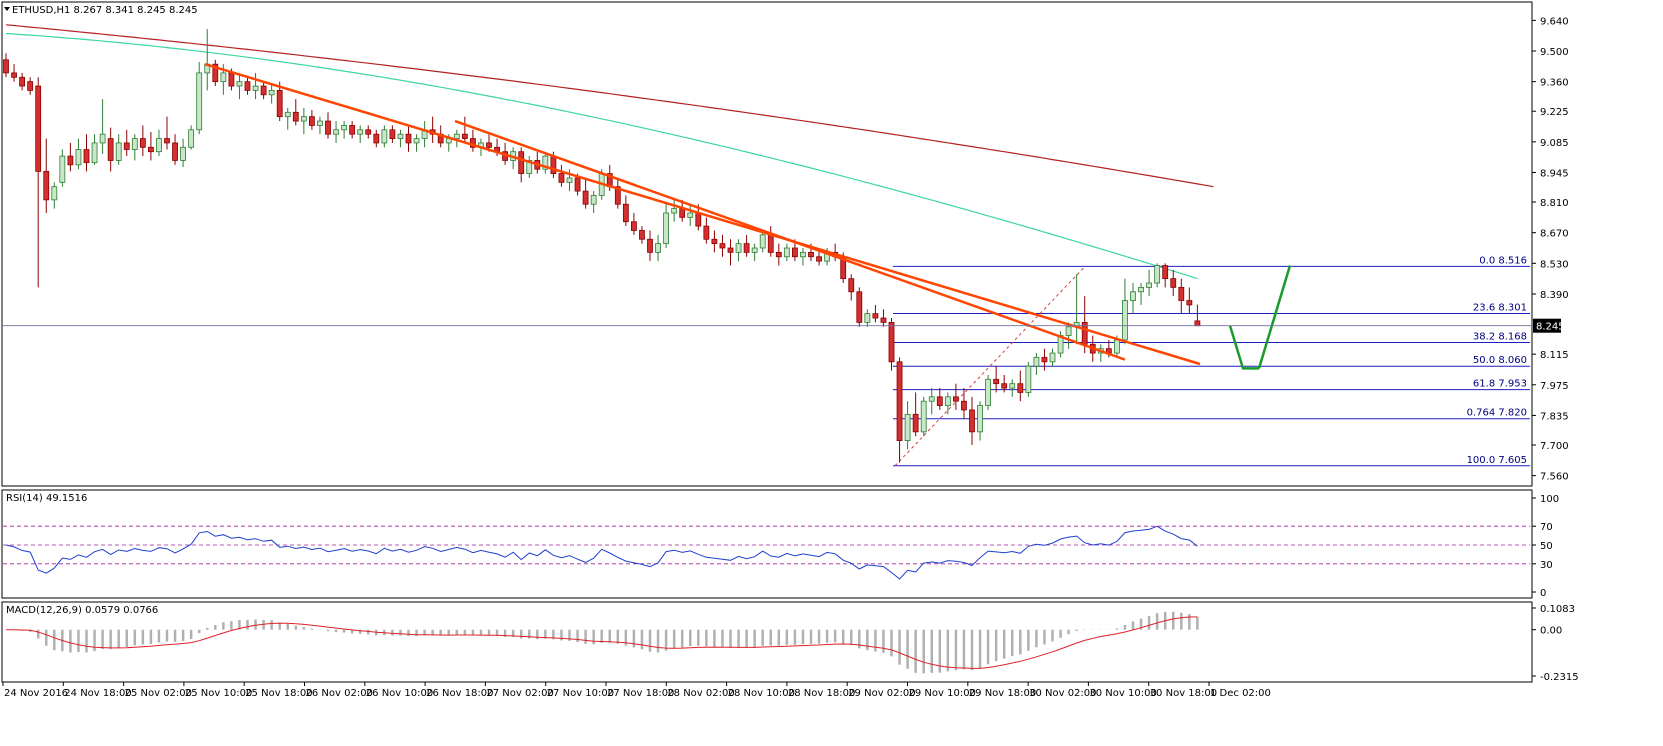 The width and height of the screenshot is (1663, 746). I want to click on time-tick-label: 25 Nov 02:00, so click(158, 693).